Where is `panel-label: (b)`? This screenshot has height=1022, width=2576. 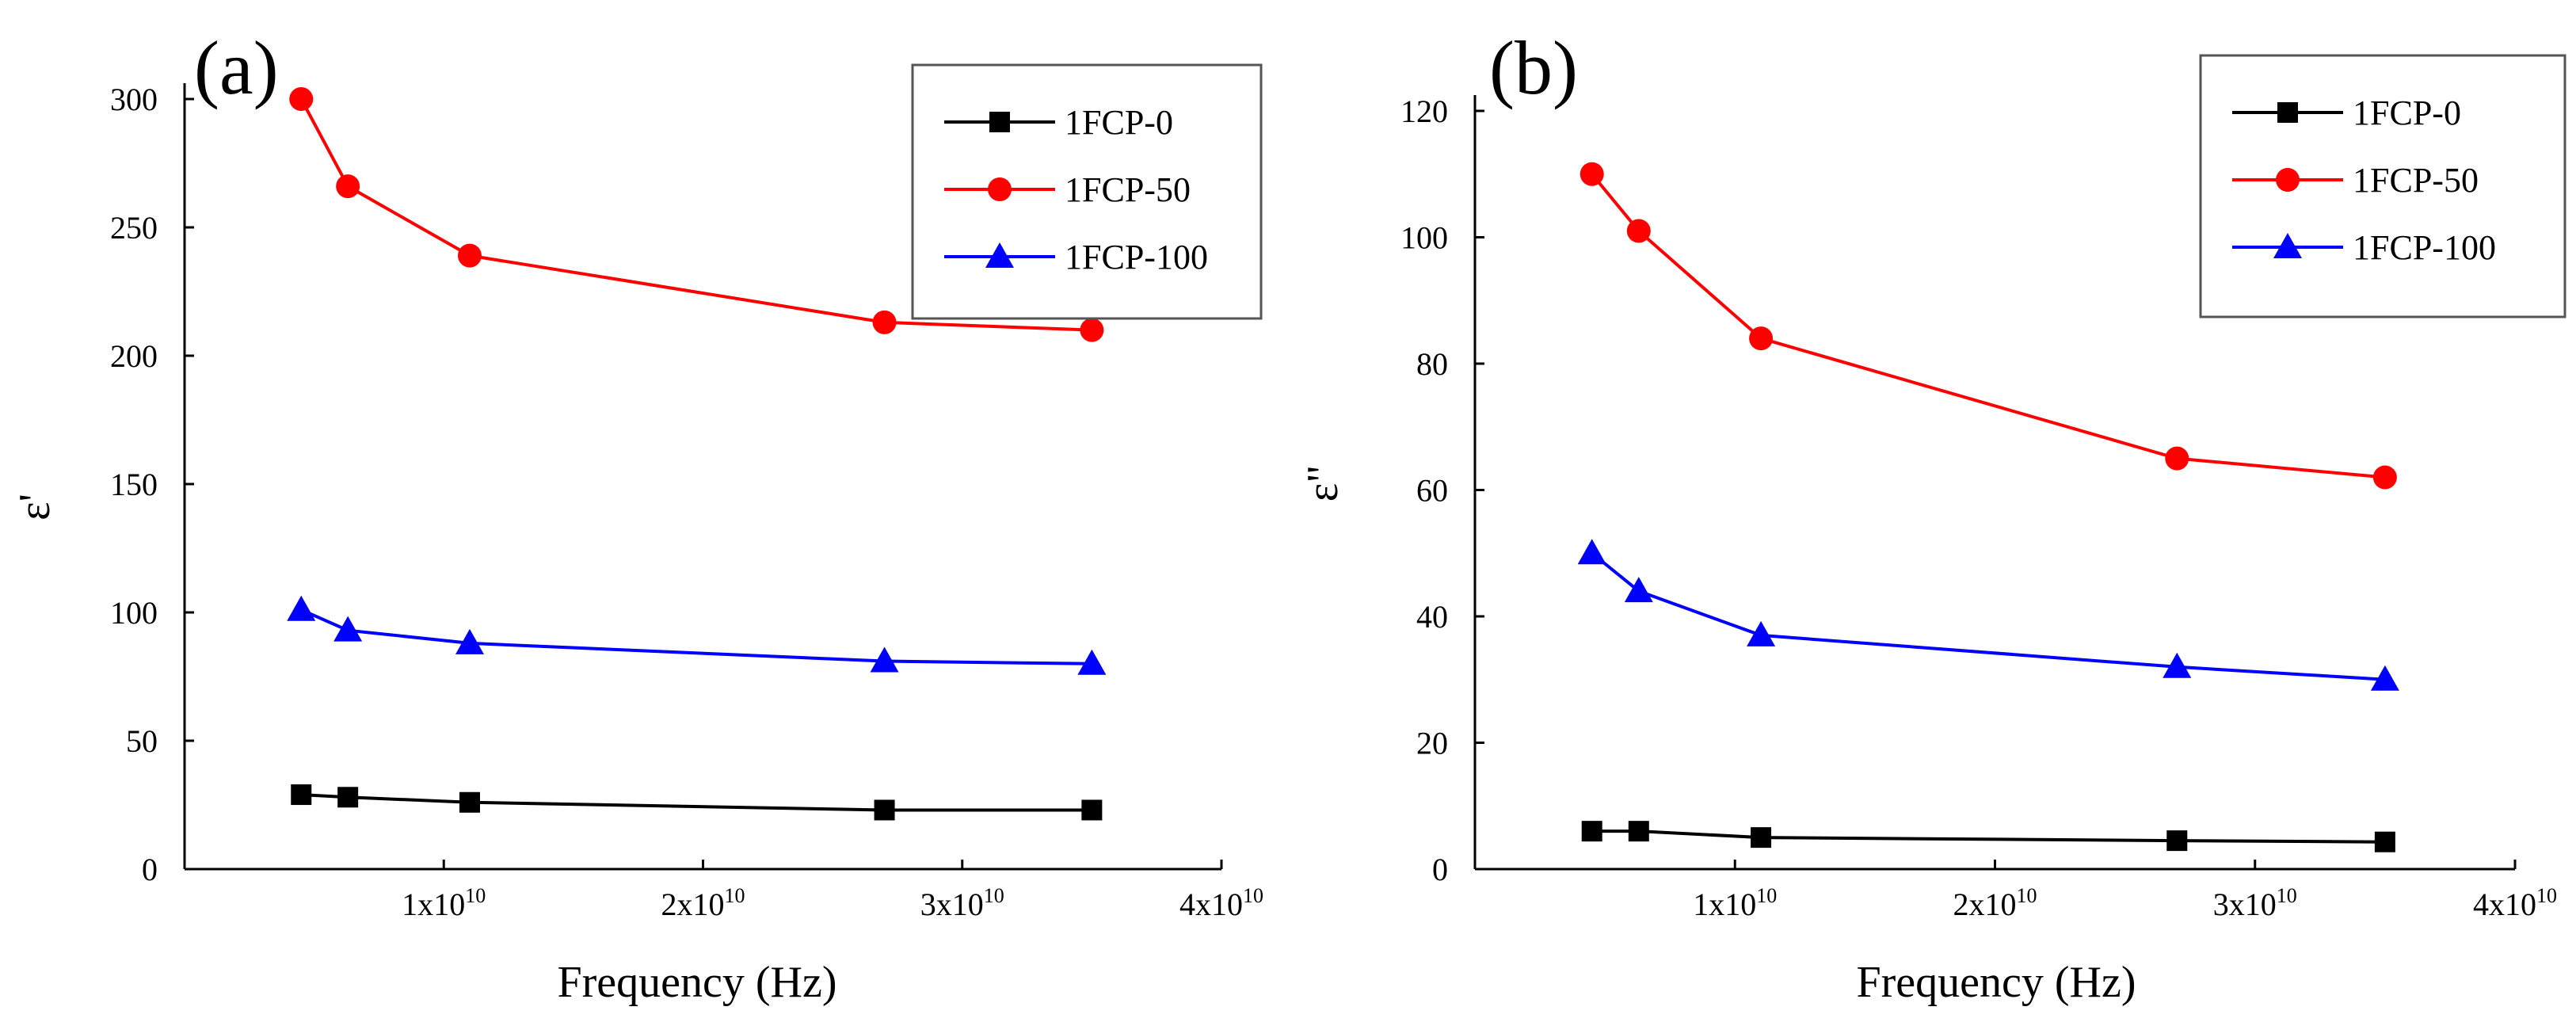
panel-label: (b) is located at coordinates (1534, 68).